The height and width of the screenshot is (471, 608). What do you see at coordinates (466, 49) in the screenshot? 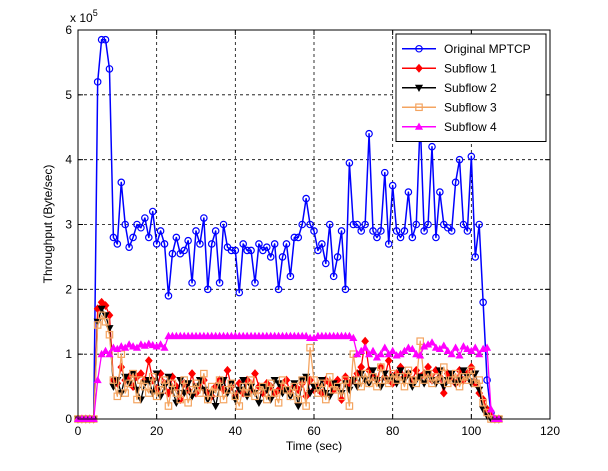
I see `legend-item-original: Original MPTCP` at bounding box center [466, 49].